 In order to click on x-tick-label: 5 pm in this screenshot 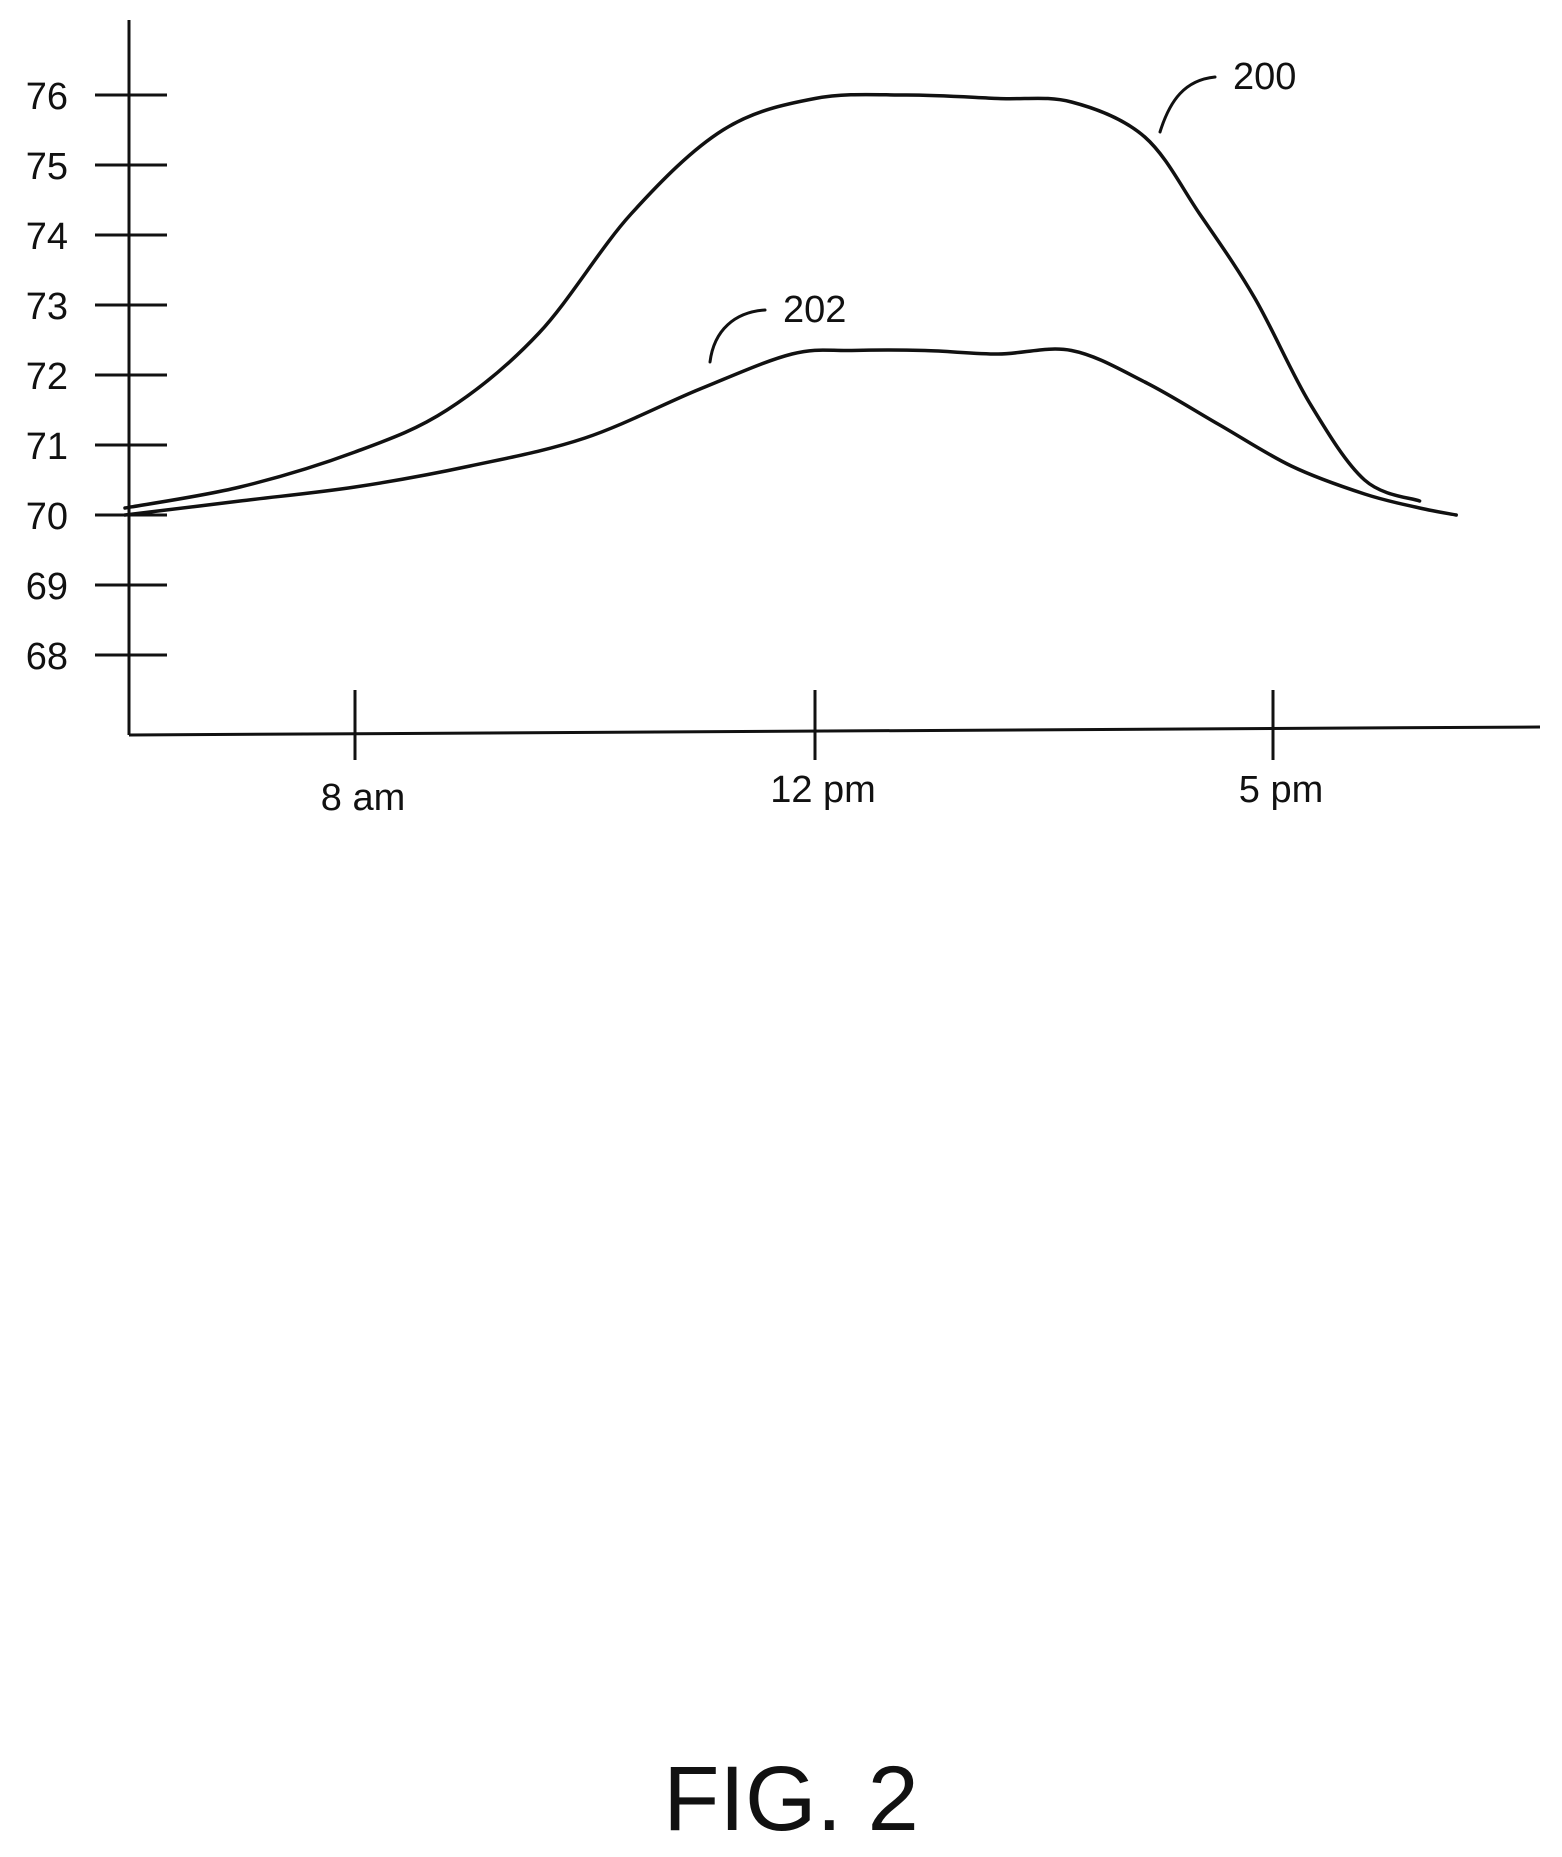, I will do `click(1281, 790)`.